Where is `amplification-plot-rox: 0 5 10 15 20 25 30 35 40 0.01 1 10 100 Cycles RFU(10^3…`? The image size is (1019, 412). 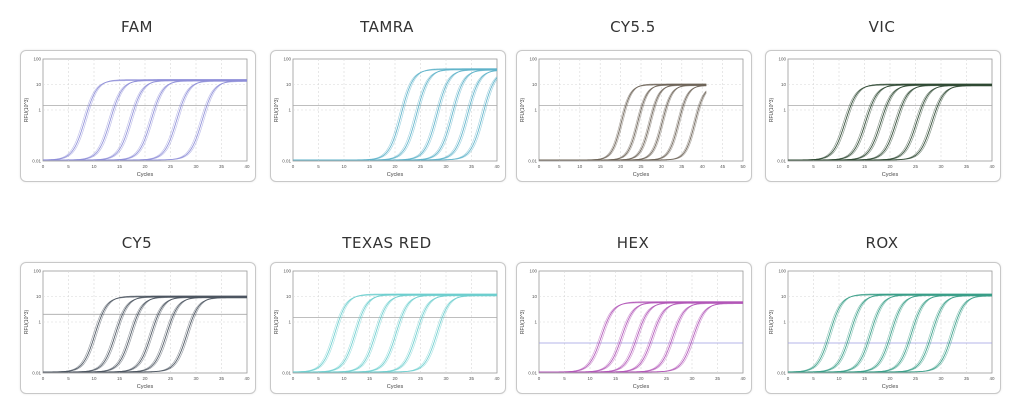 amplification-plot-rox: 0 5 10 15 20 25 30 35 40 0.01 1 10 100 Cycles RFU(10^3… is located at coordinates (882, 330).